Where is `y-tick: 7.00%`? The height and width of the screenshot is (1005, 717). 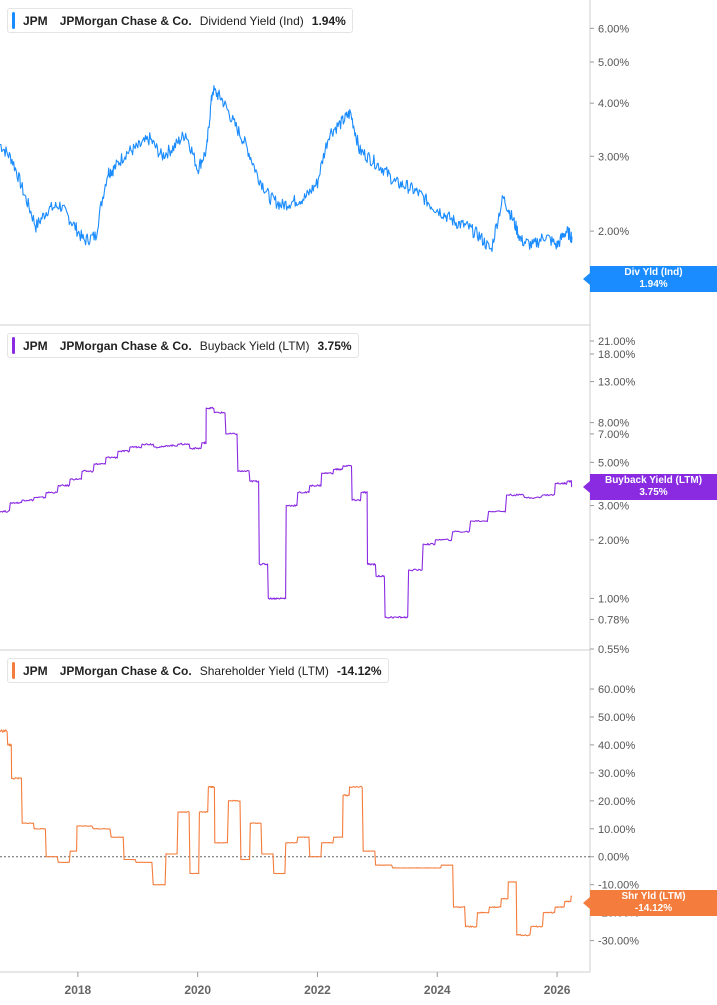
y-tick: 7.00% is located at coordinates (609, 435).